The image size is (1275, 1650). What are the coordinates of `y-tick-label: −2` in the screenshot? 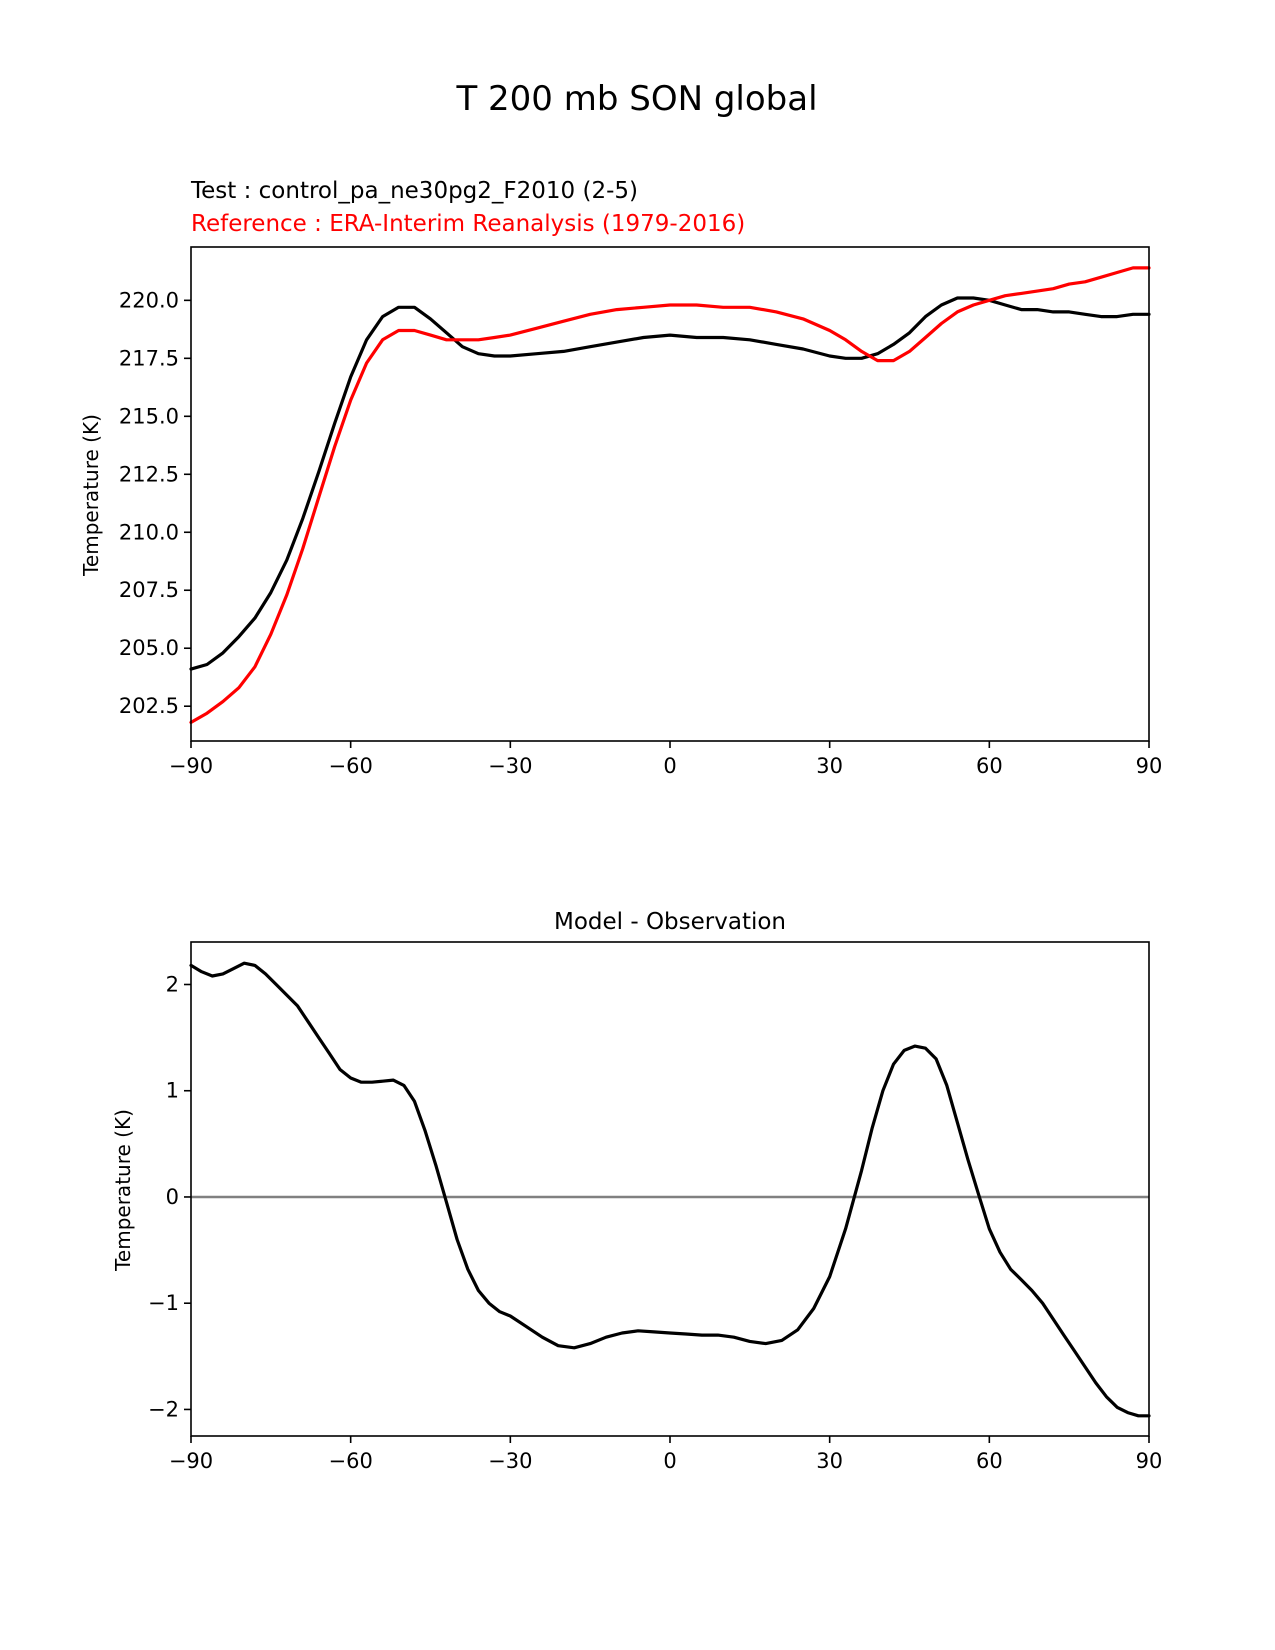 It's located at (163, 1409).